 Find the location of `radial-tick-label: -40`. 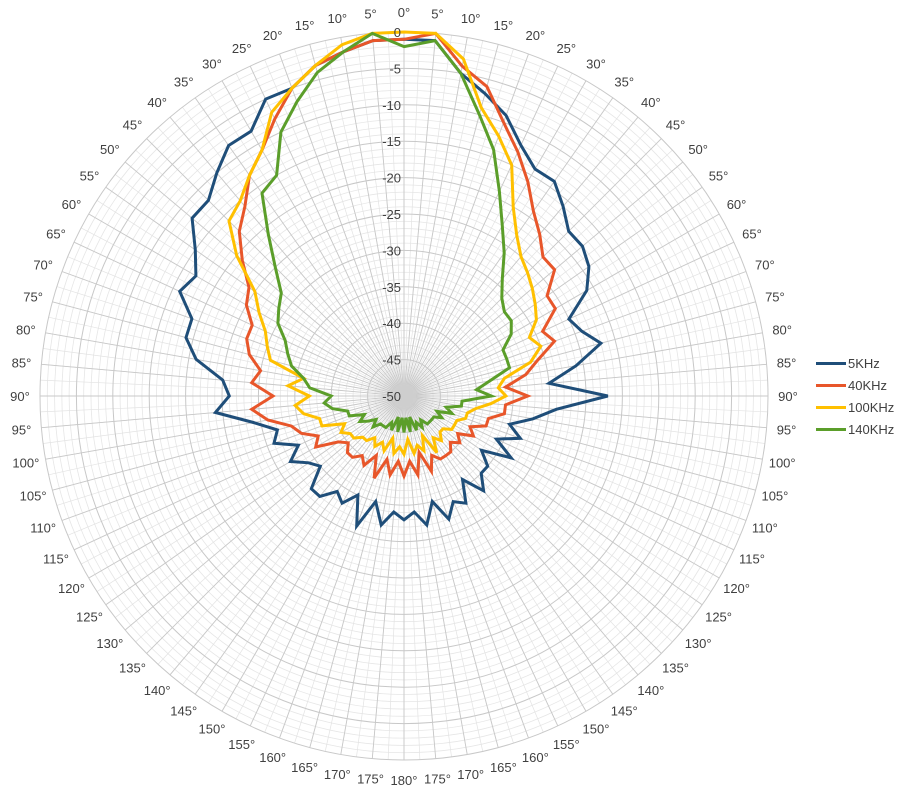

radial-tick-label: -40 is located at coordinates (391, 323).